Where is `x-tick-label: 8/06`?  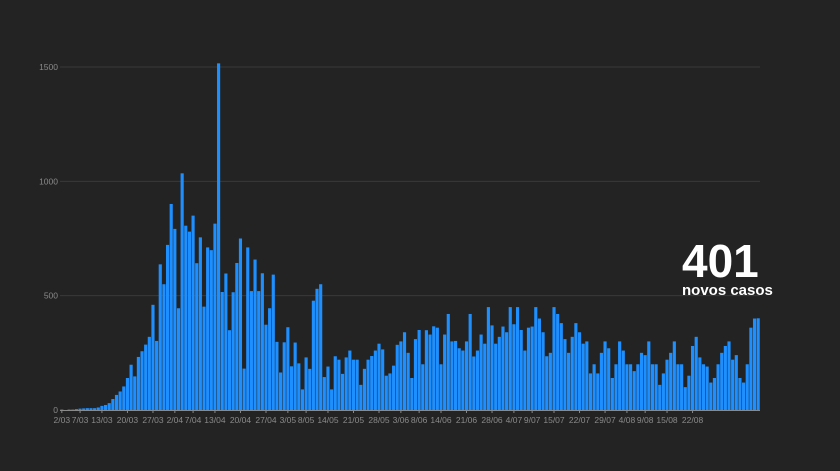
x-tick-label: 8/06 is located at coordinates (419, 420).